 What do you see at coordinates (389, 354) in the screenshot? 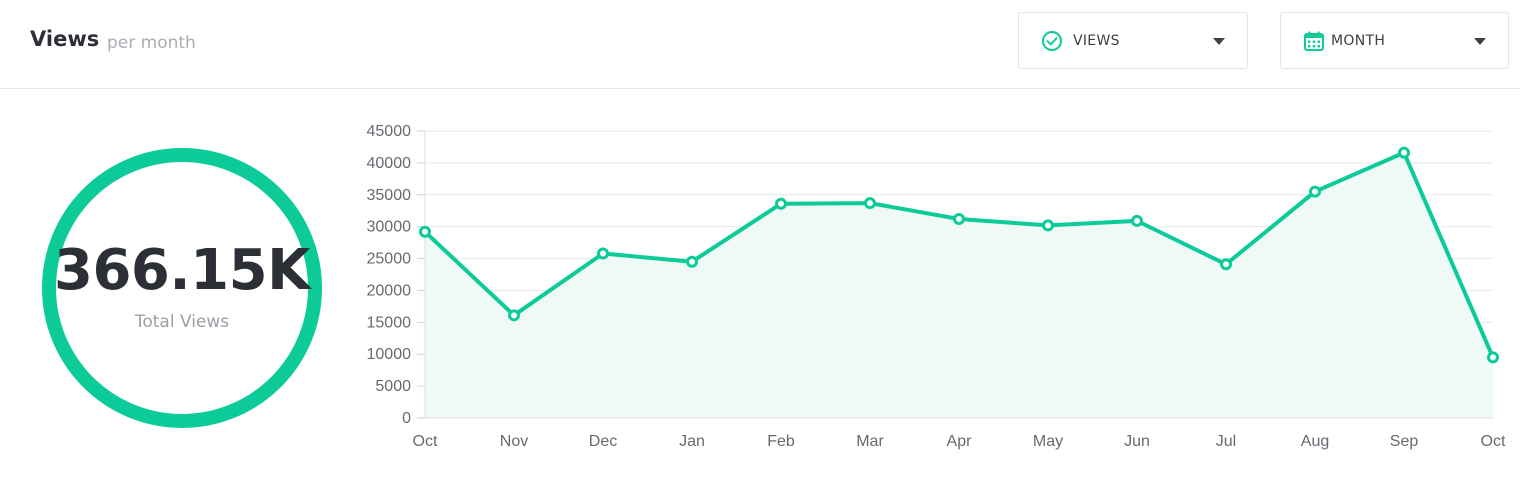
I see `y-tick-label: 10000` at bounding box center [389, 354].